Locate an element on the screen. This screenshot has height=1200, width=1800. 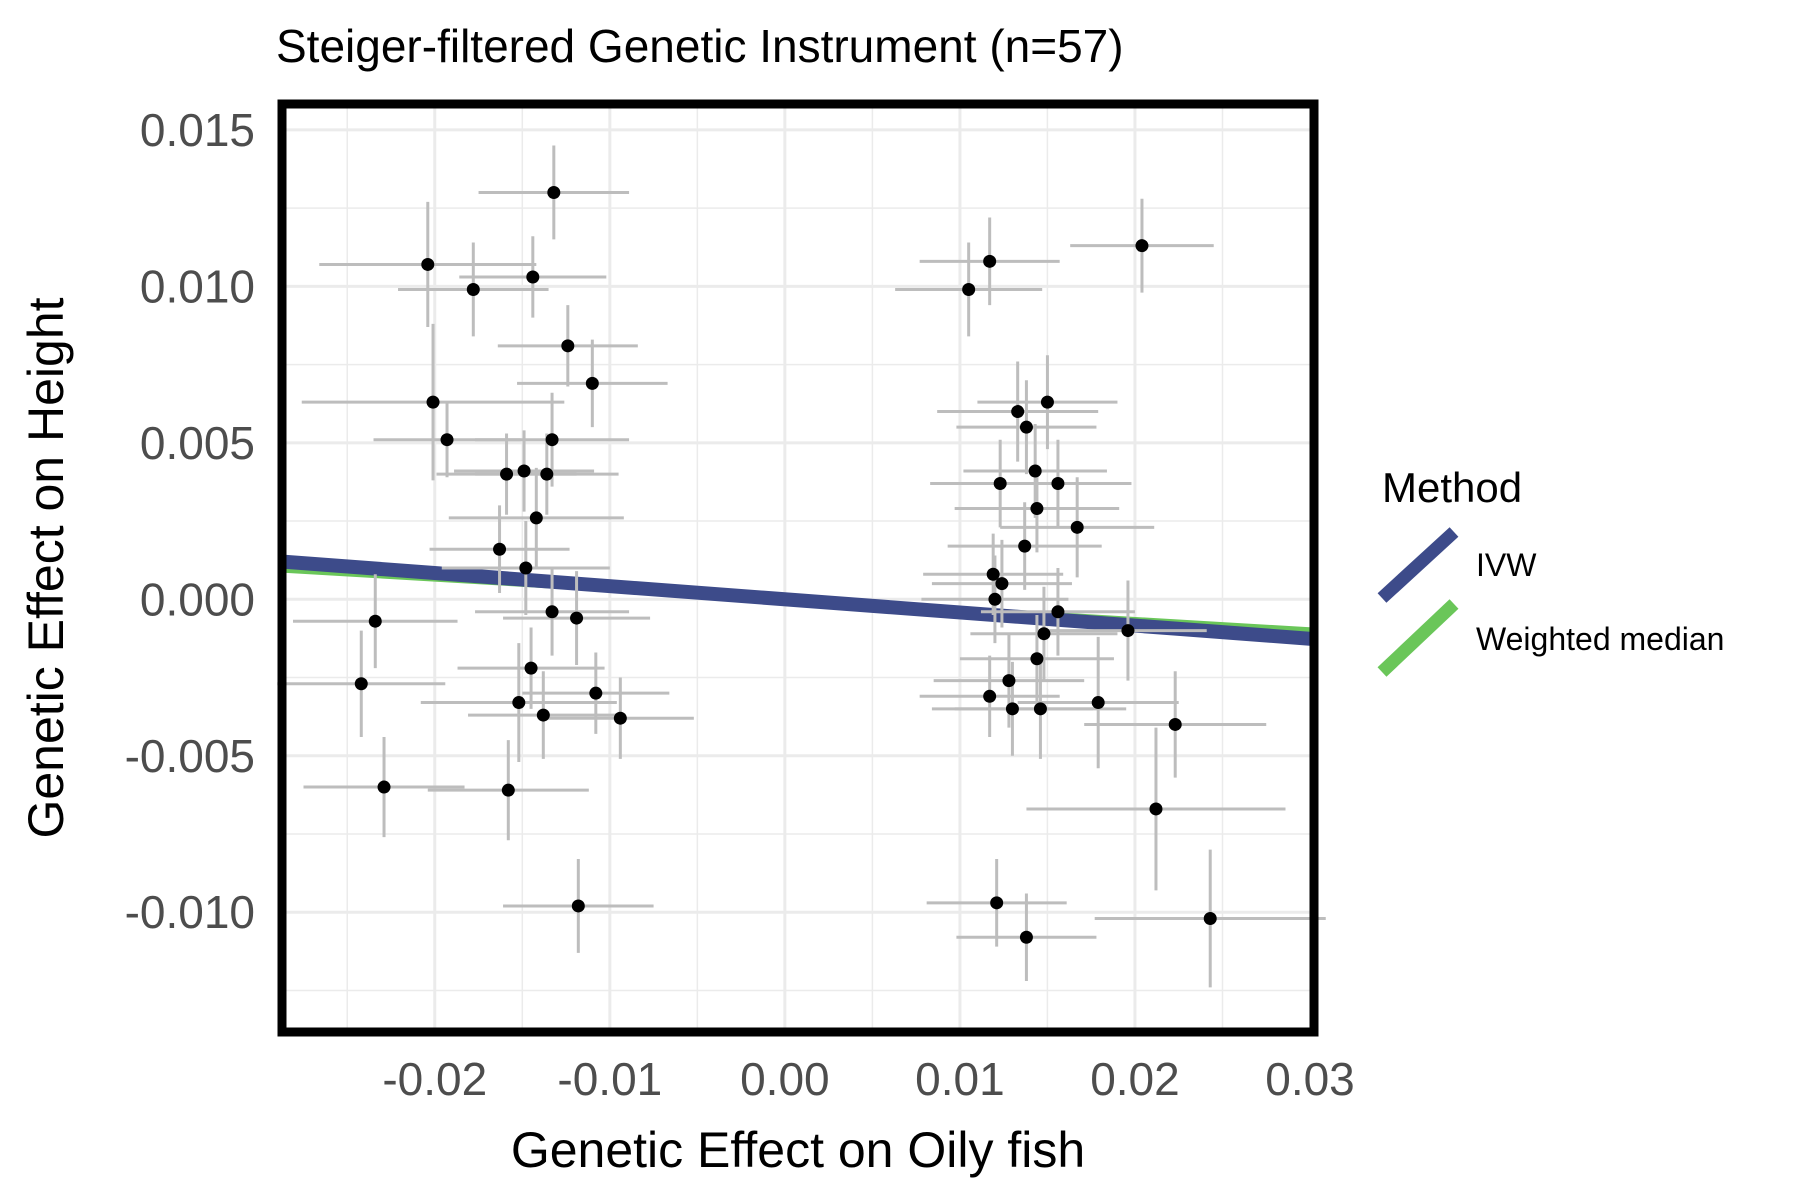
fit-lines is located at coordinates (798, 600).